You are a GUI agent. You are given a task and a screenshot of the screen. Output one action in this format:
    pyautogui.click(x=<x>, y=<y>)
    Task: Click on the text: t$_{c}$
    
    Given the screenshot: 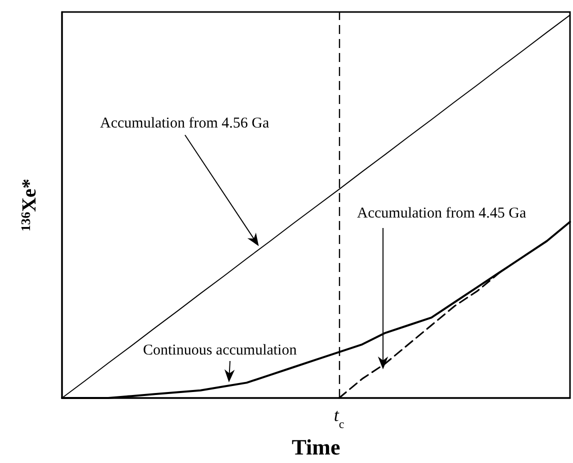 What is the action you would take?
    pyautogui.click(x=339, y=418)
    